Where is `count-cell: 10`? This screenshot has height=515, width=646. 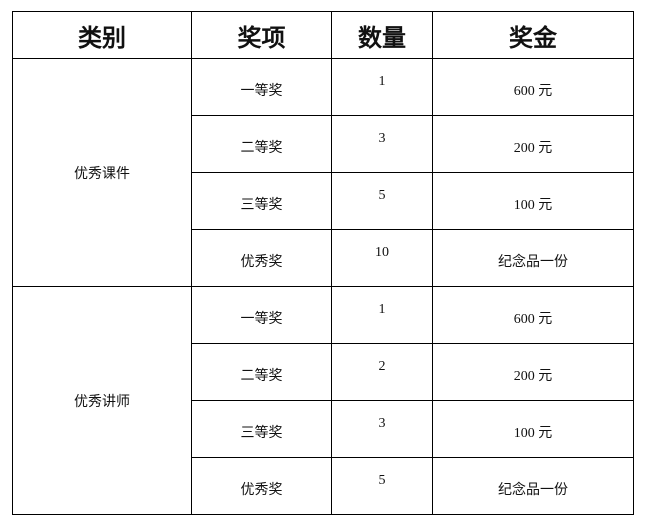
count-cell: 10 is located at coordinates (382, 258).